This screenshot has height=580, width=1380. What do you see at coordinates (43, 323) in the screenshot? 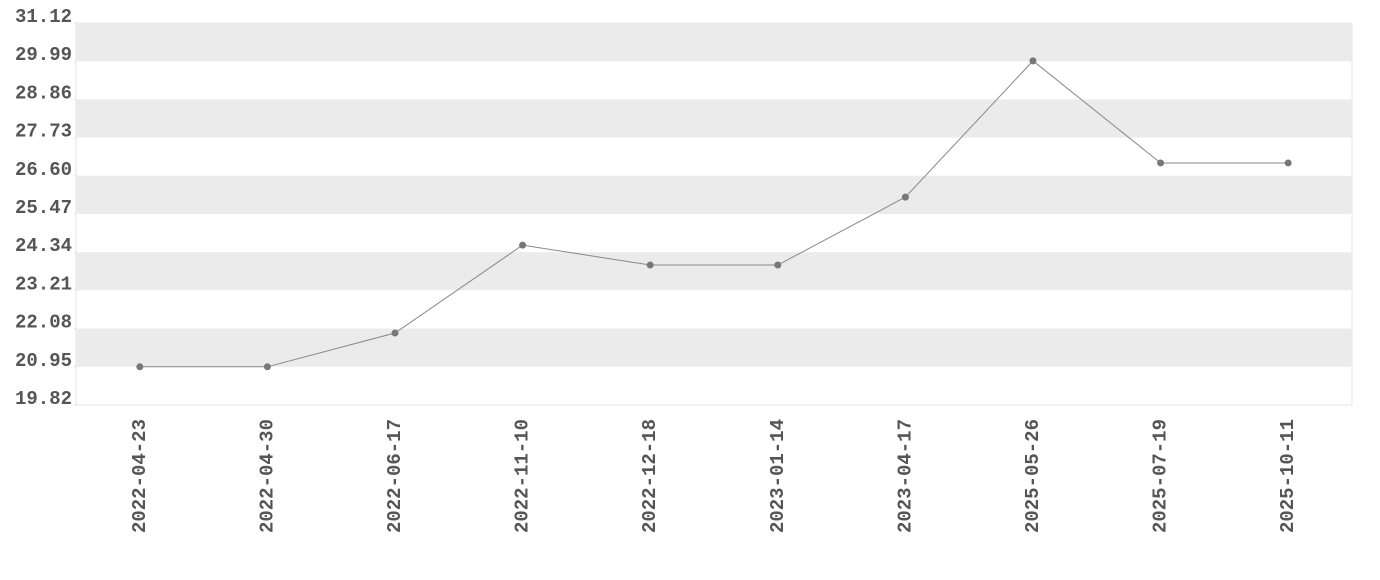
I see `y-tick-label: 22.08` at bounding box center [43, 323].